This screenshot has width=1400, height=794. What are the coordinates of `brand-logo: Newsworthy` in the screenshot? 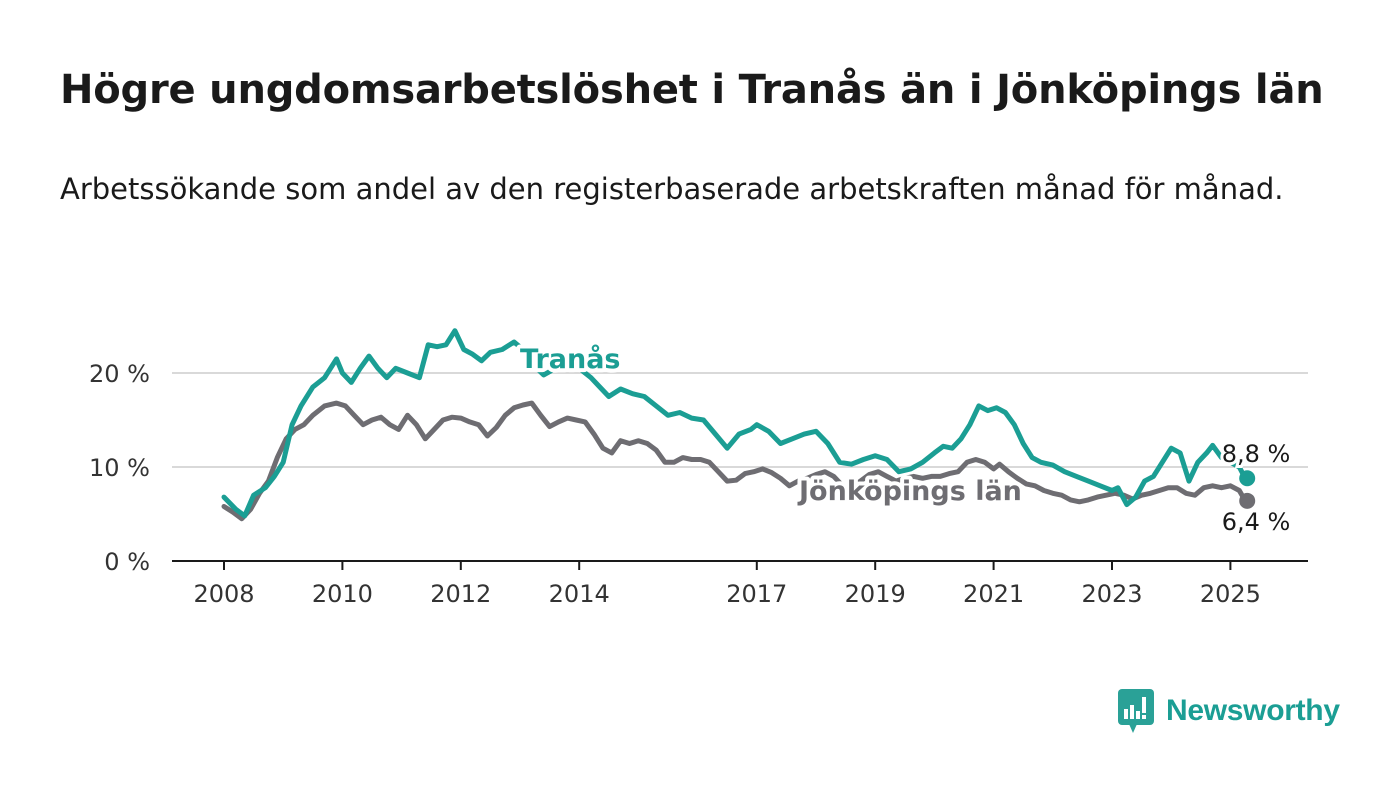 It's located at (1229, 711).